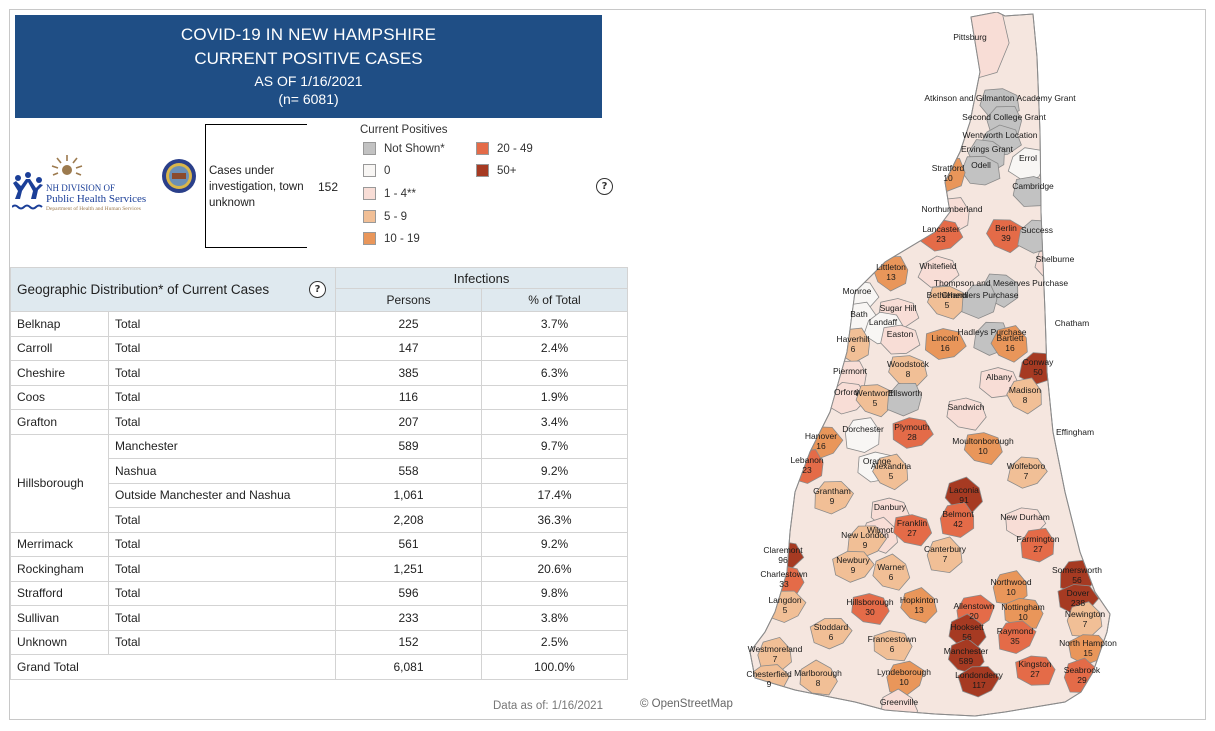 This screenshot has height=731, width=1215. I want to click on table-row: Grafton Total 207 3.4%, so click(319, 422).